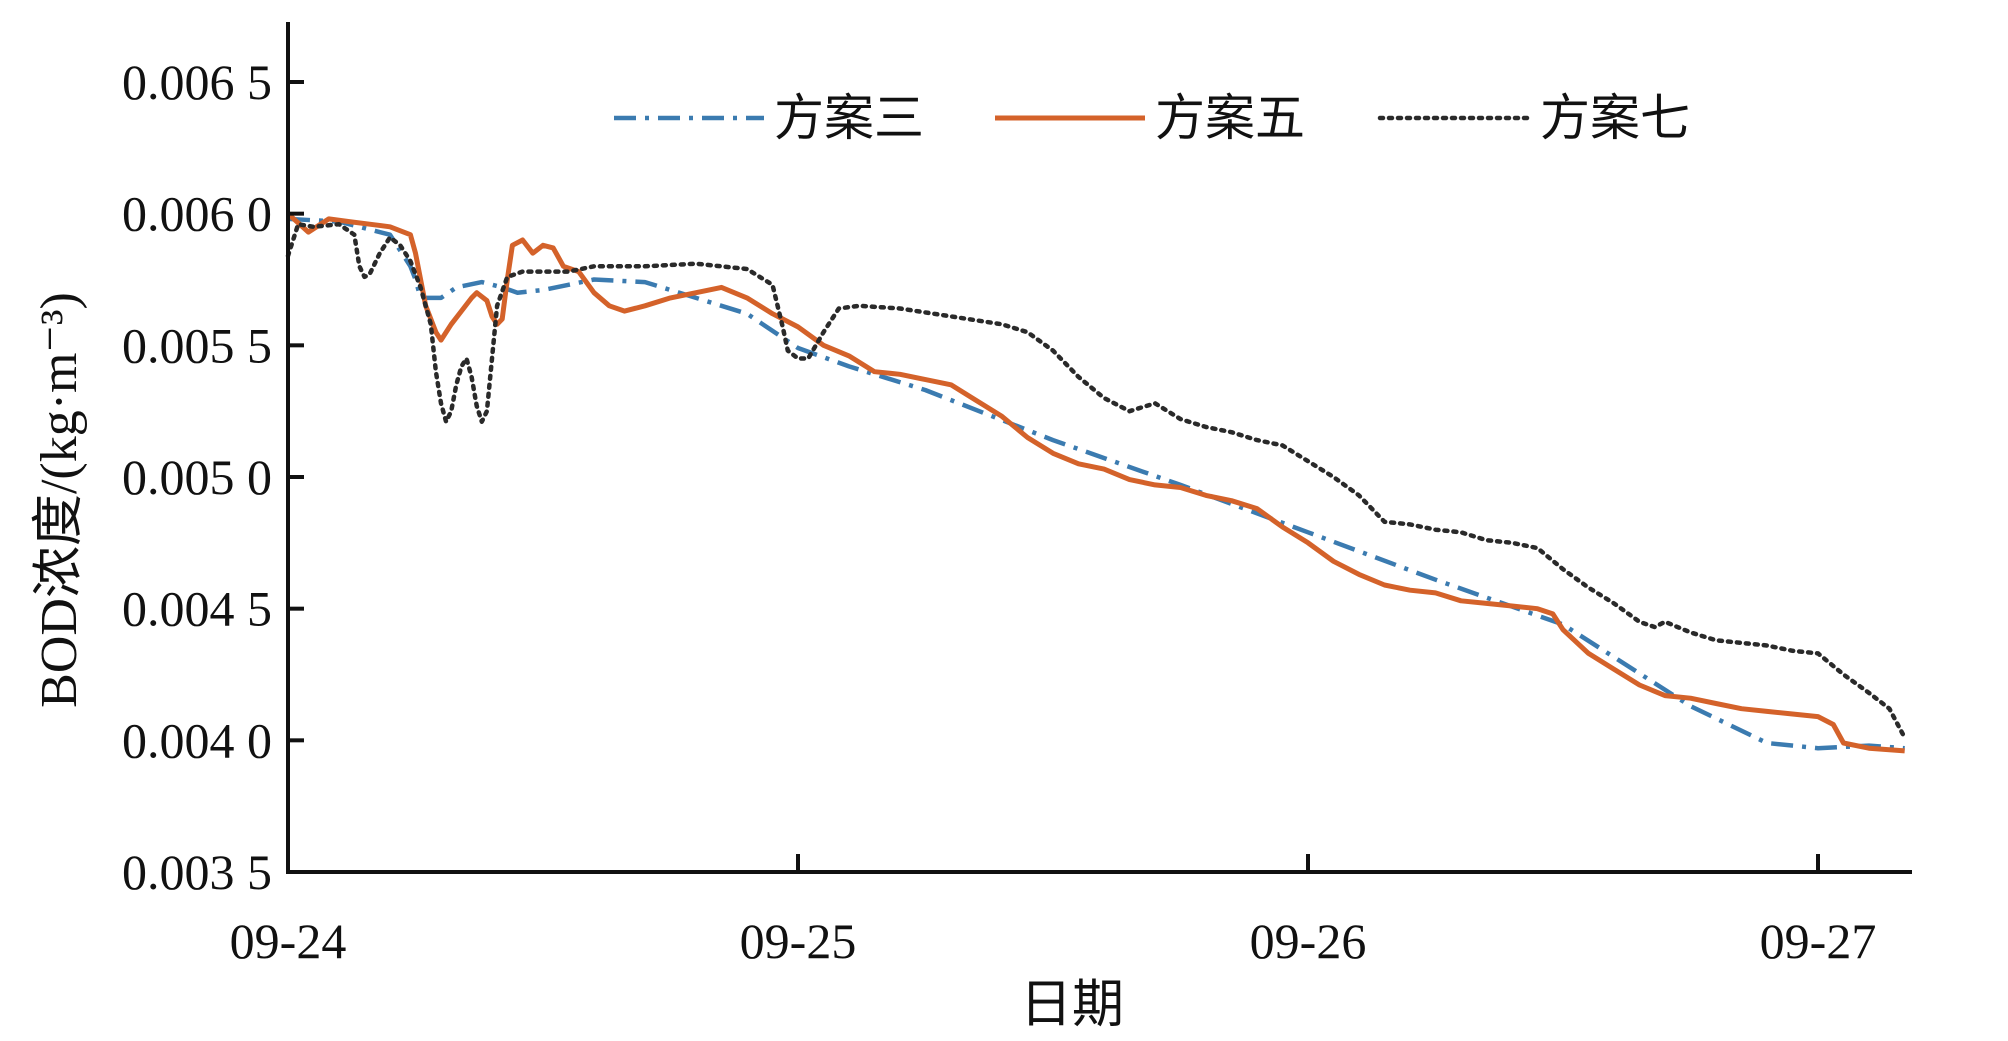  I want to click on y-tick-label: 0.006 0, so click(197, 214).